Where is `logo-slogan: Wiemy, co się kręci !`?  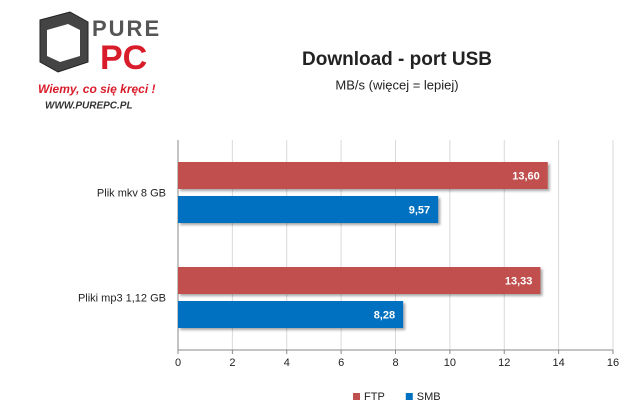
logo-slogan: Wiemy, co się kręci ! is located at coordinates (97, 89).